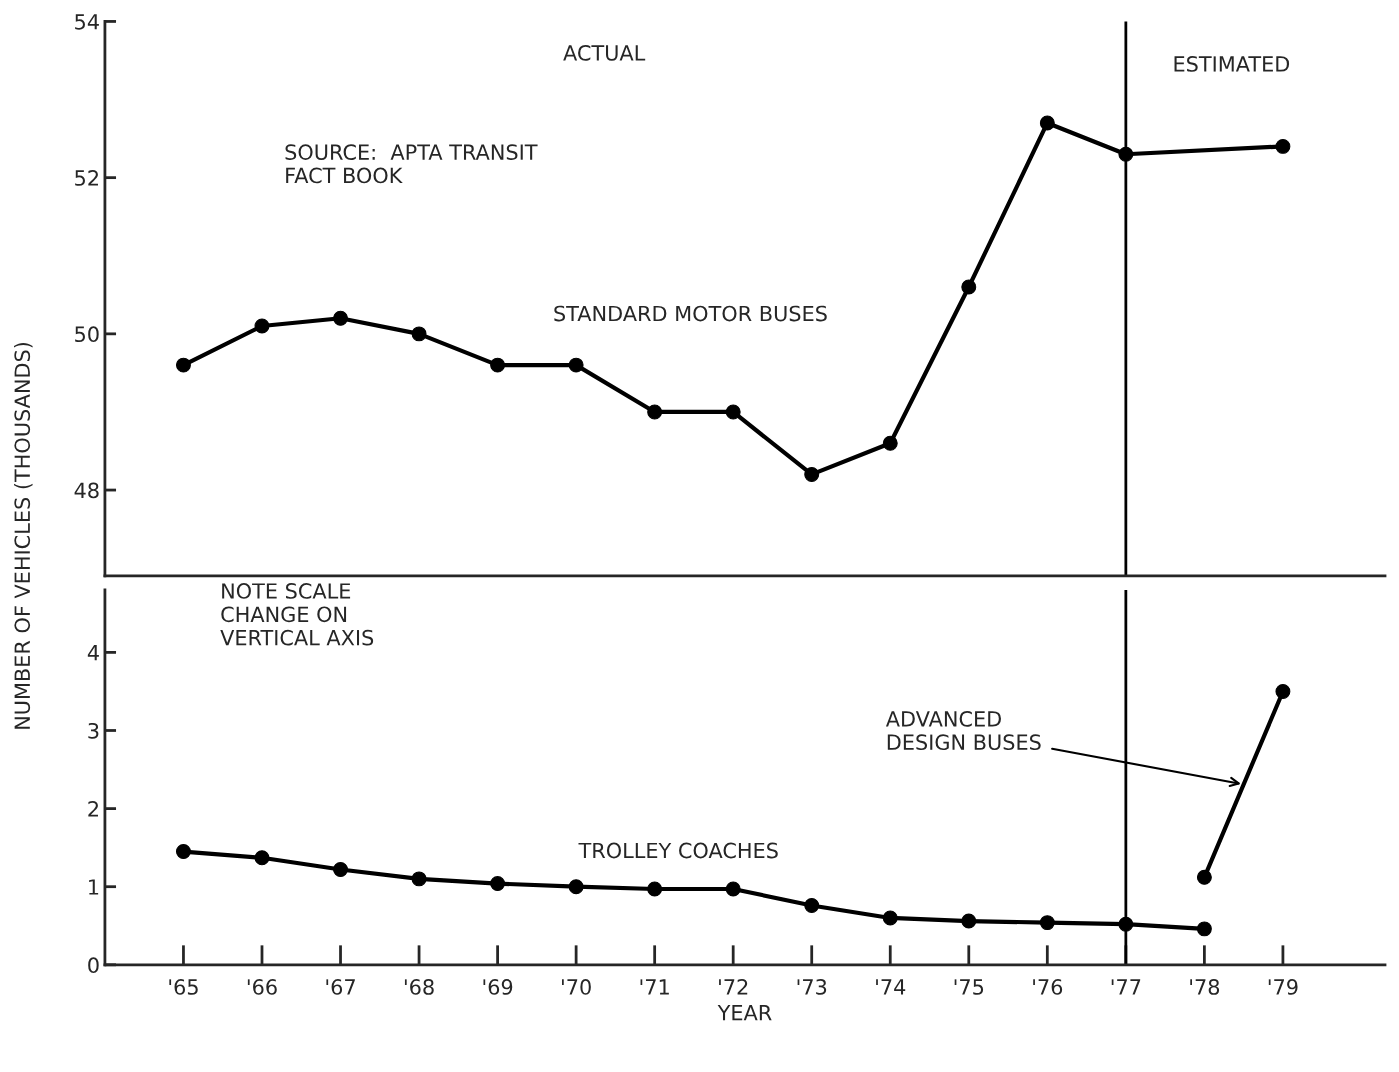  What do you see at coordinates (86, 178) in the screenshot?
I see `y-tick-label: 52` at bounding box center [86, 178].